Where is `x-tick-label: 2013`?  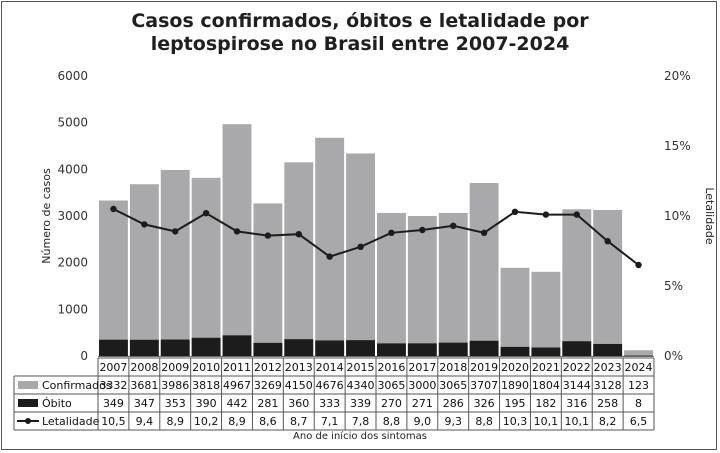 x-tick-label: 2013 is located at coordinates (299, 367).